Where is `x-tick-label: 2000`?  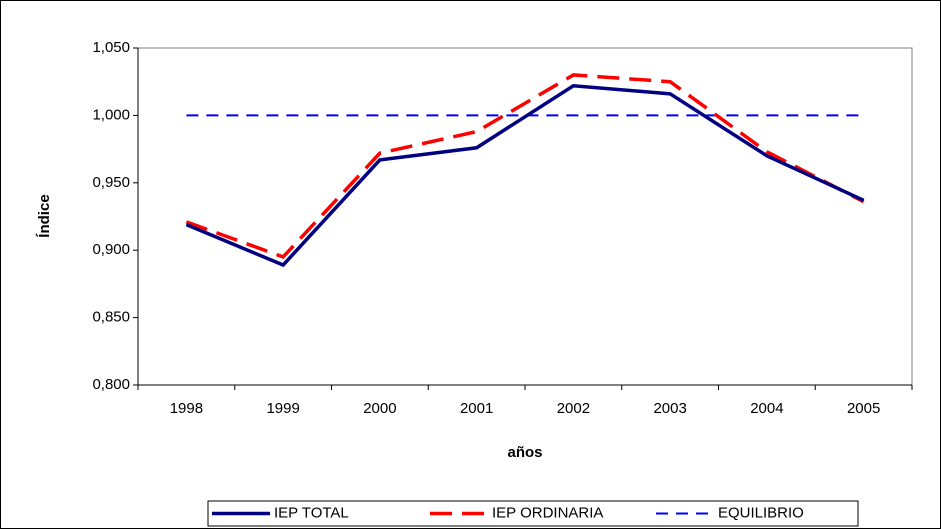 x-tick-label: 2000 is located at coordinates (379, 408).